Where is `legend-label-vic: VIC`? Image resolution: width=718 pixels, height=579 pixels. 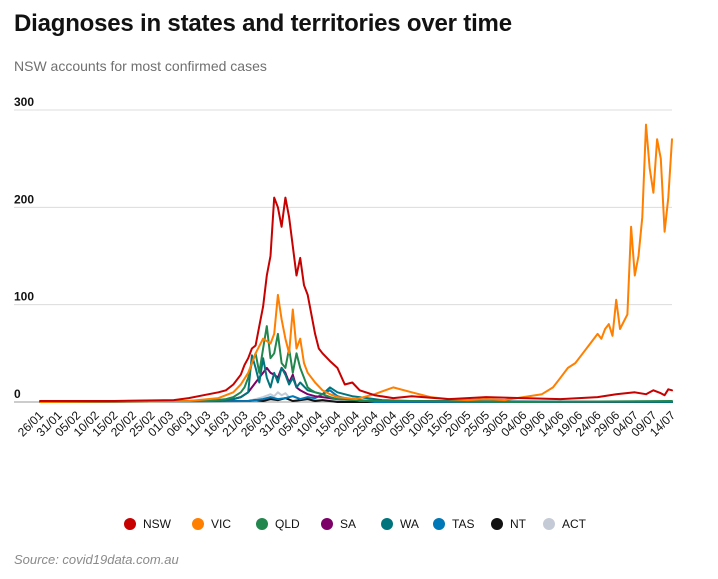 legend-label-vic: VIC is located at coordinates (221, 524).